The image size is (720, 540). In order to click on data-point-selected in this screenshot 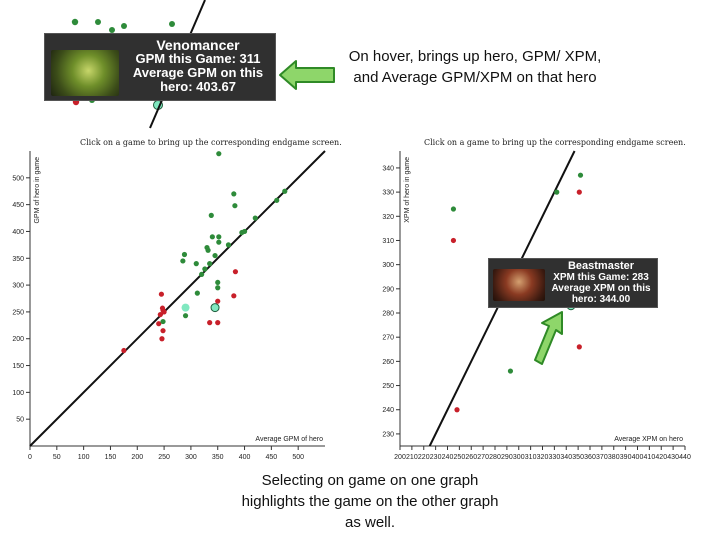, I will do `click(215, 308)`.